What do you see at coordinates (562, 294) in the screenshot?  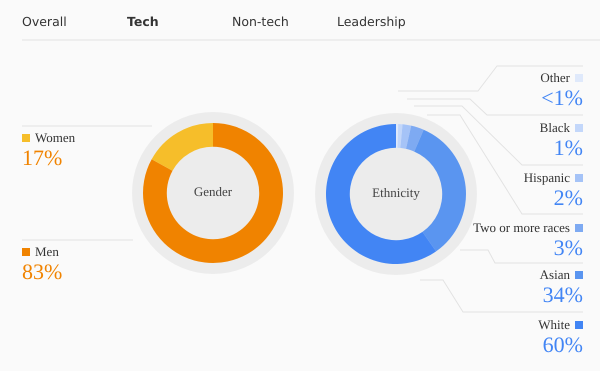 I see `data-label: 34%` at bounding box center [562, 294].